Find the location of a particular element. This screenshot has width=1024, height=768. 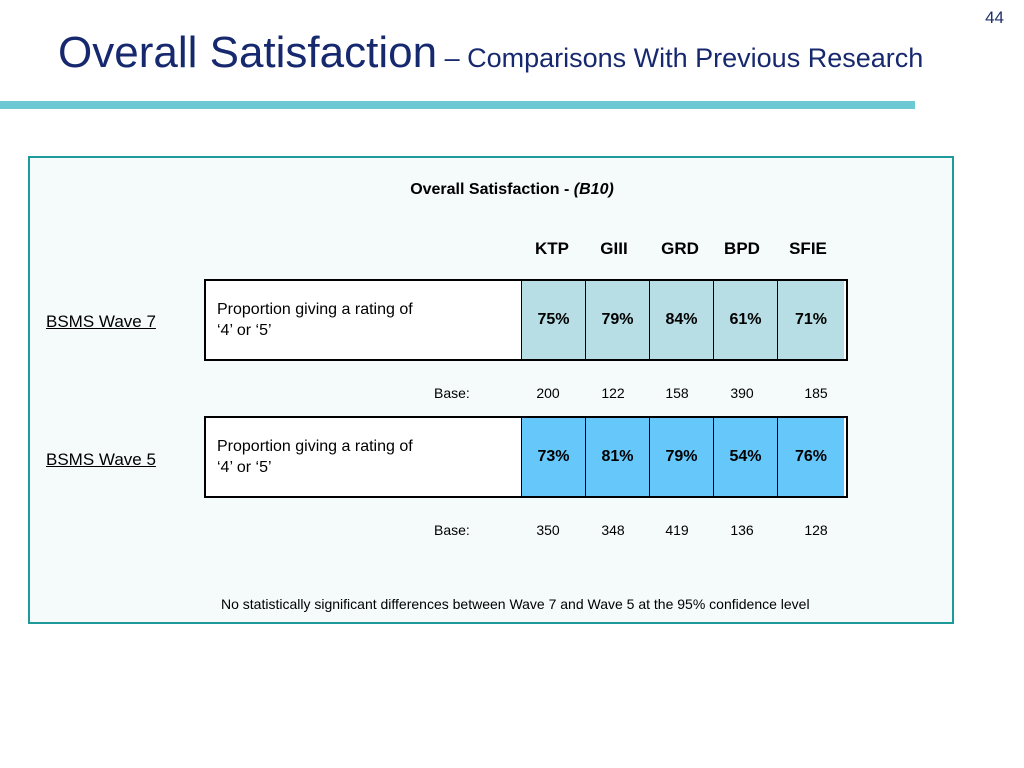

value-cell-giii: 79% is located at coordinates (618, 320).